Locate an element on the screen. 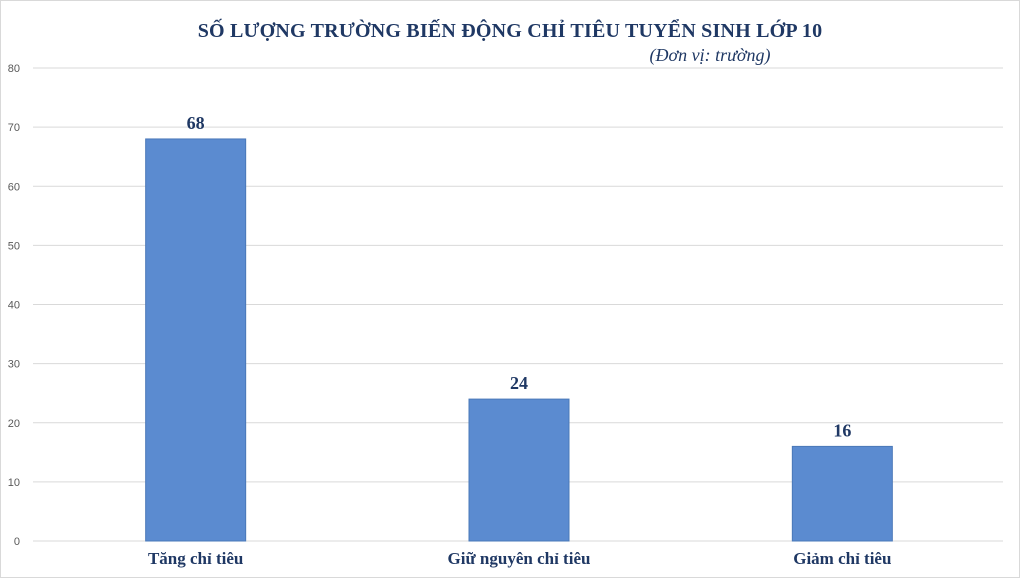 Image resolution: width=1020 pixels, height=578 pixels. y-tick-label: 20 is located at coordinates (14, 424).